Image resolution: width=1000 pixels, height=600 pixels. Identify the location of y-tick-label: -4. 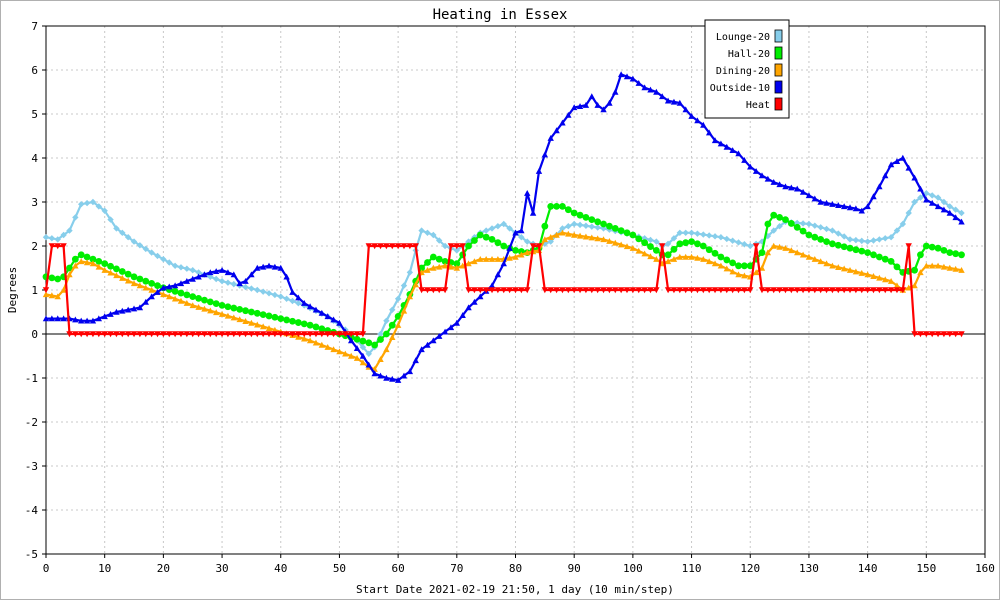
(32, 510).